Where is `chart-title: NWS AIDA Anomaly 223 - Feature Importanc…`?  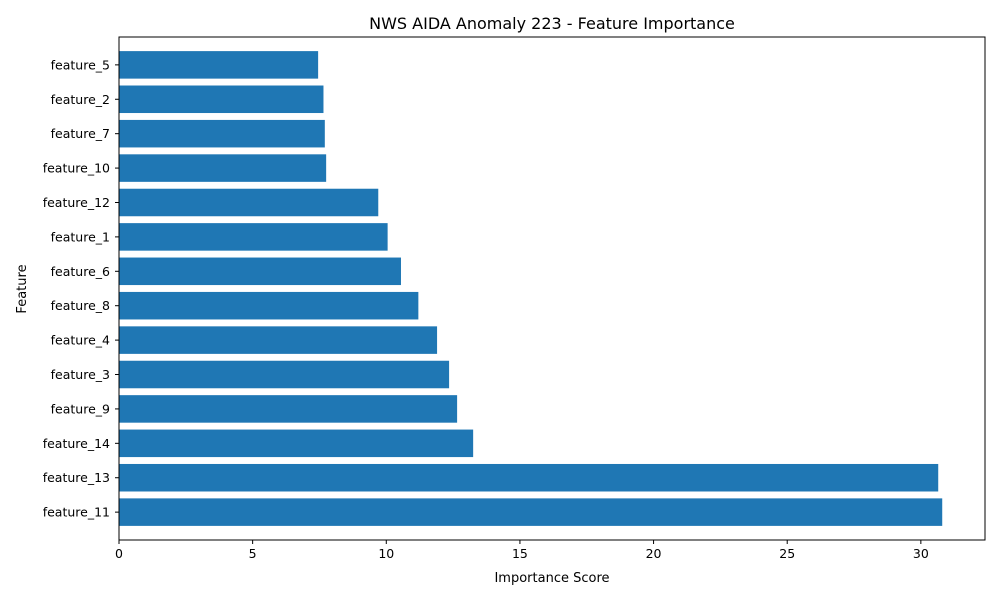 chart-title: NWS AIDA Anomaly 223 - Feature Importanc… is located at coordinates (552, 23).